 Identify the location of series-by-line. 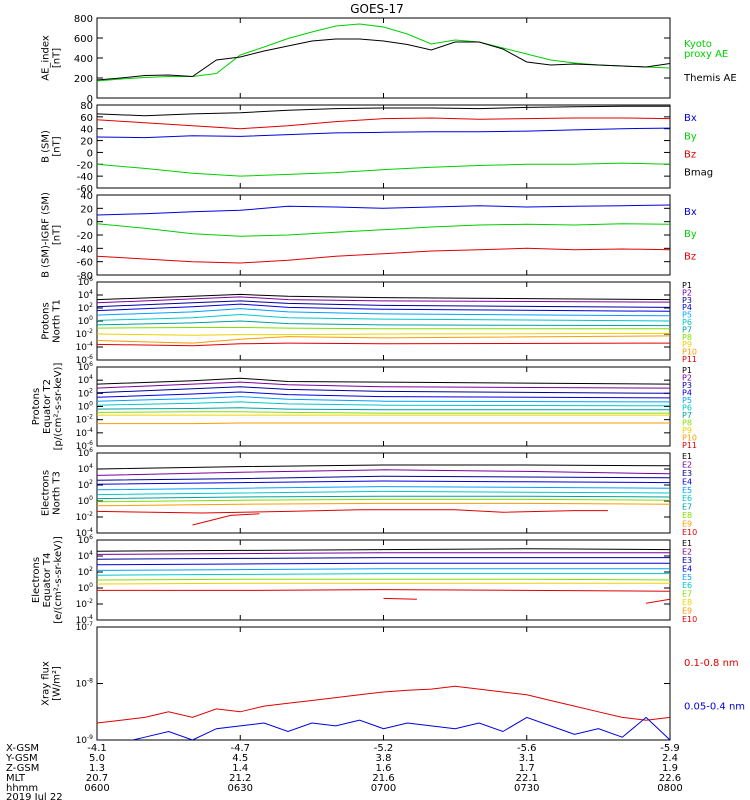
(383, 169).